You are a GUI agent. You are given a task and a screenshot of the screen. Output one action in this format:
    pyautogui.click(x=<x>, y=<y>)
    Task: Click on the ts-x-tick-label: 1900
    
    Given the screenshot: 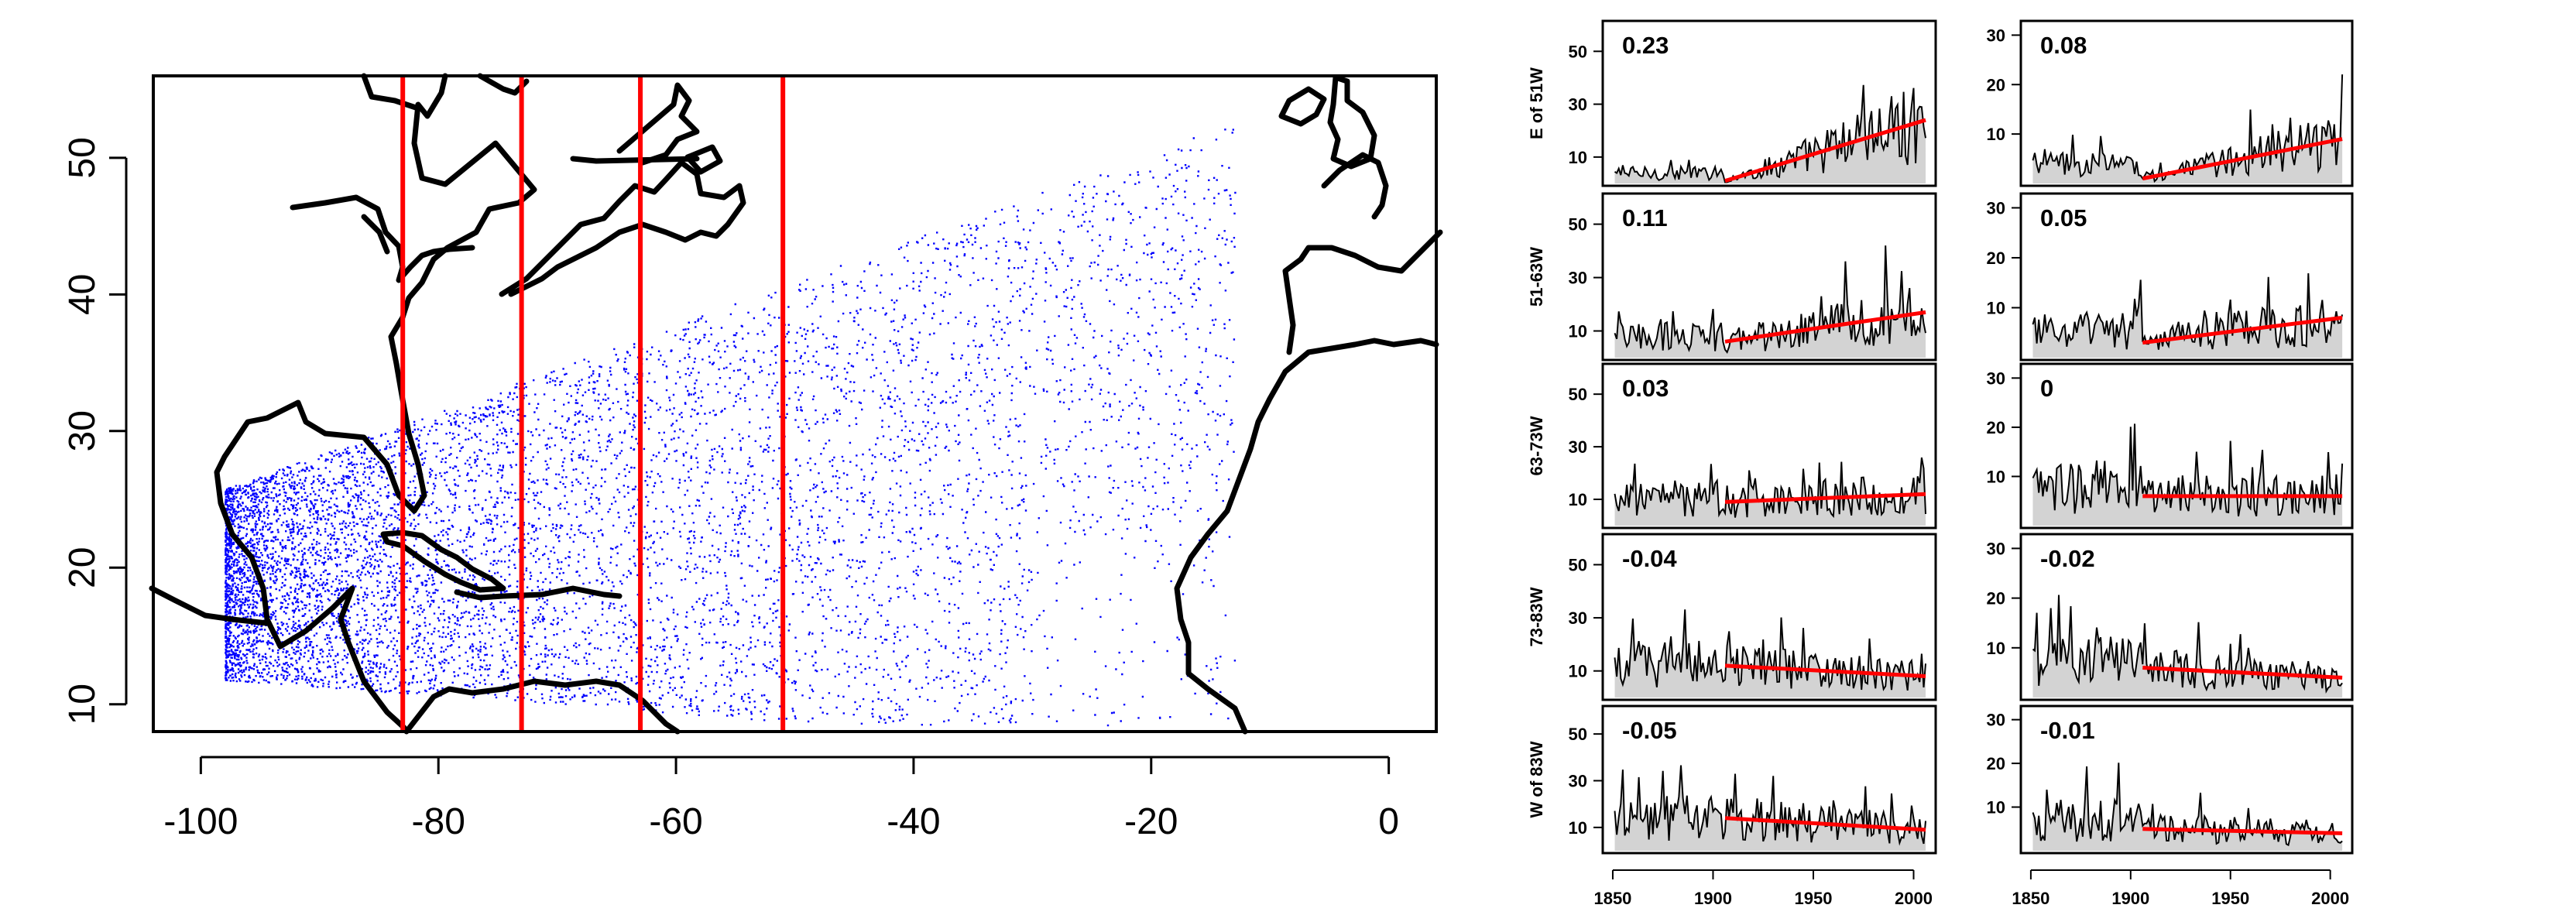 What is the action you would take?
    pyautogui.click(x=1713, y=898)
    